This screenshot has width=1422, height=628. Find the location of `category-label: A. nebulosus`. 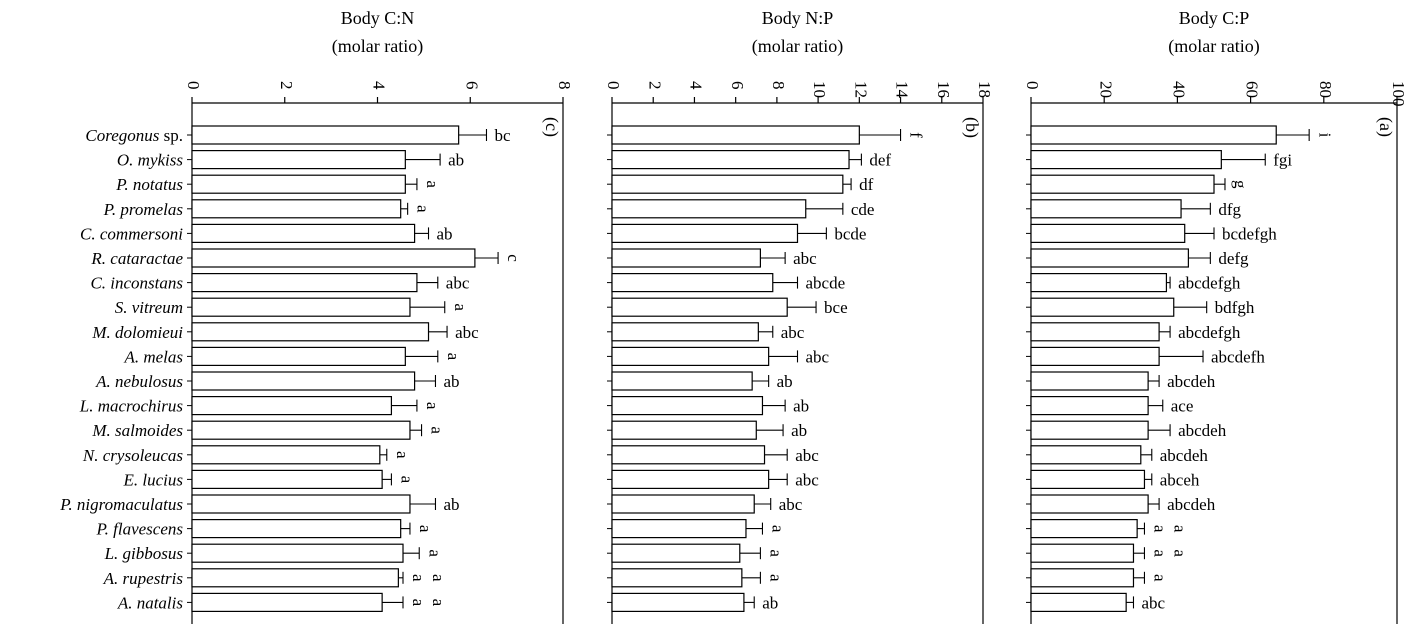

category-label: A. nebulosus is located at coordinates (139, 381).